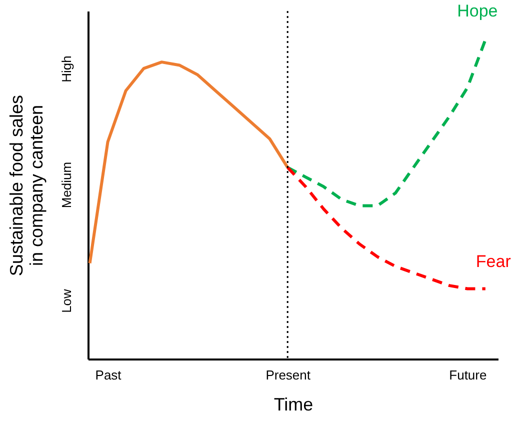 Image resolution: width=524 pixels, height=428 pixels. I want to click on x-tick-label: Present, so click(288, 375).